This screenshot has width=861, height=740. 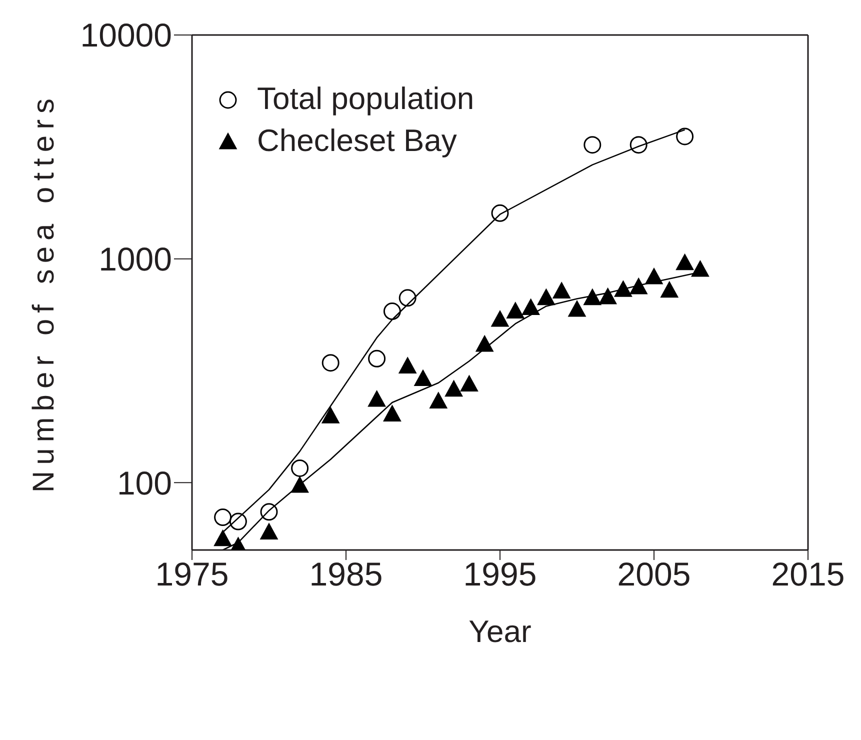 I want to click on legend-label: Checleset Bay, so click(x=357, y=141).